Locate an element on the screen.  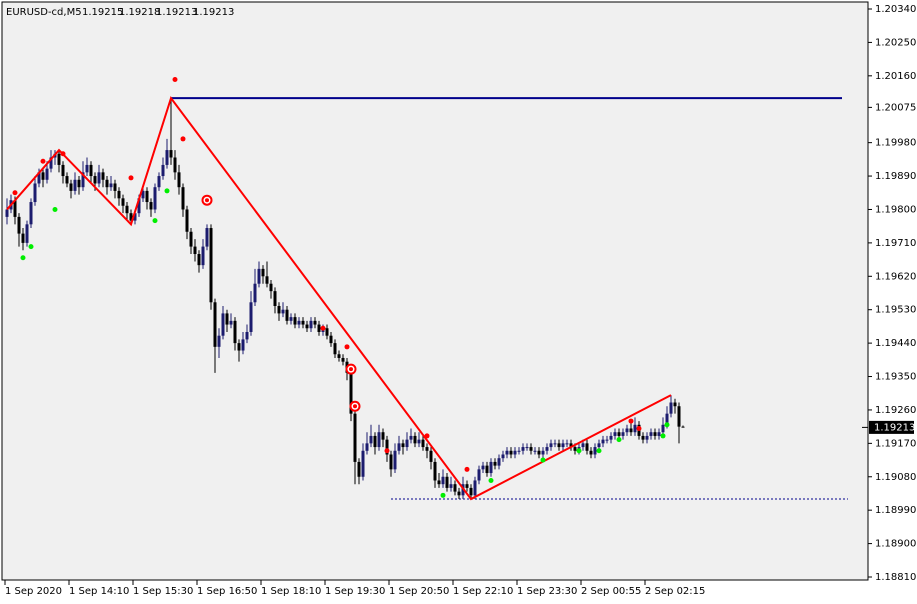
x-tick-label: 1 Sep 22:10 is located at coordinates (483, 591).